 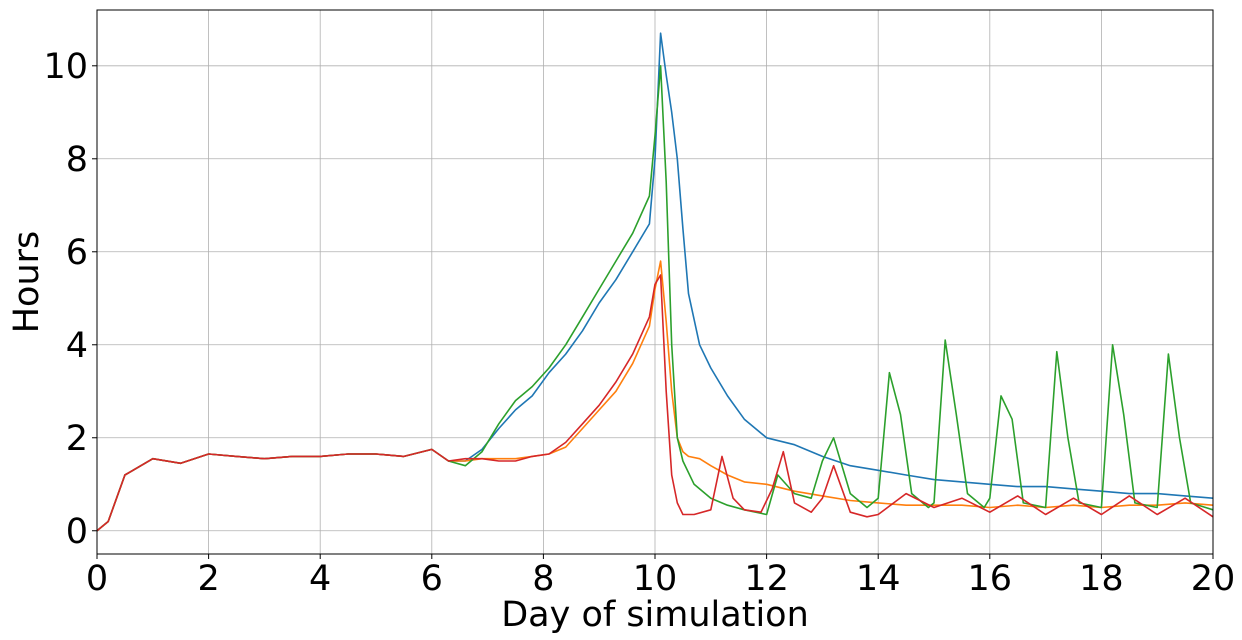 I want to click on x-tick-label: 18, so click(x=1101, y=579).